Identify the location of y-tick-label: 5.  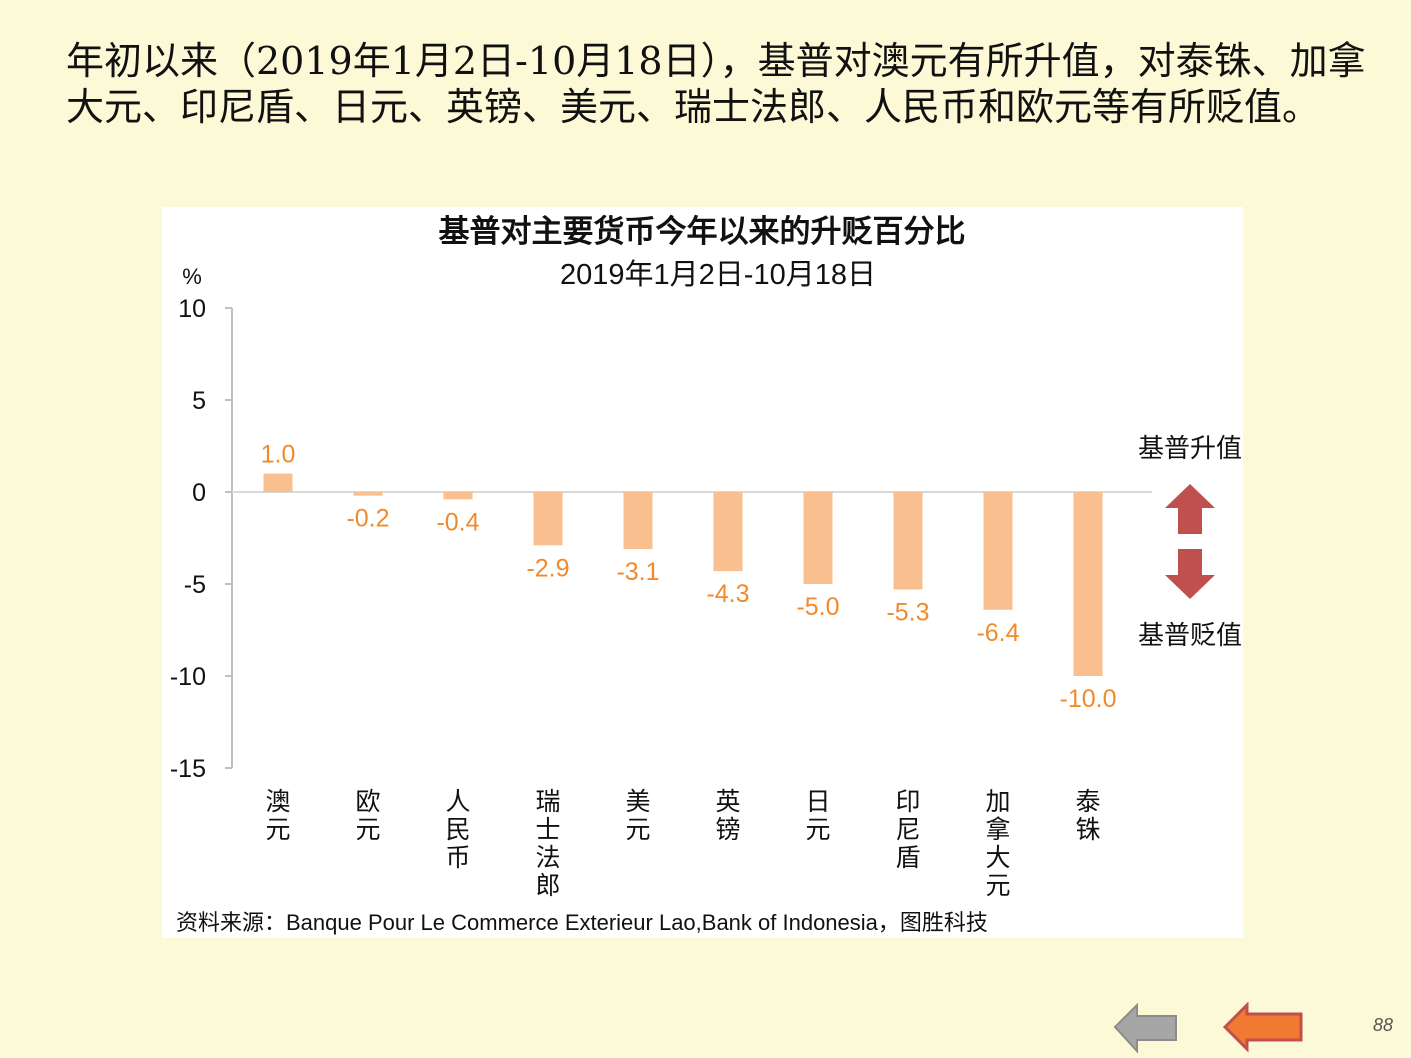
(199, 401).